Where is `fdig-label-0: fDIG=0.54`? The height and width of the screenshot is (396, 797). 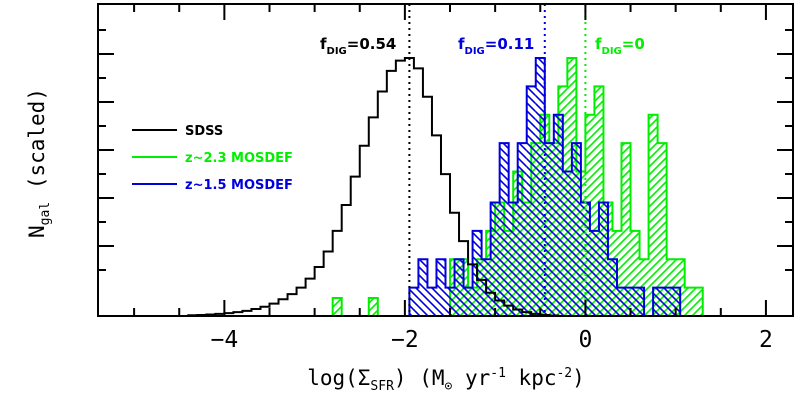 fdig-label-0: fDIG=0.54 is located at coordinates (358, 46).